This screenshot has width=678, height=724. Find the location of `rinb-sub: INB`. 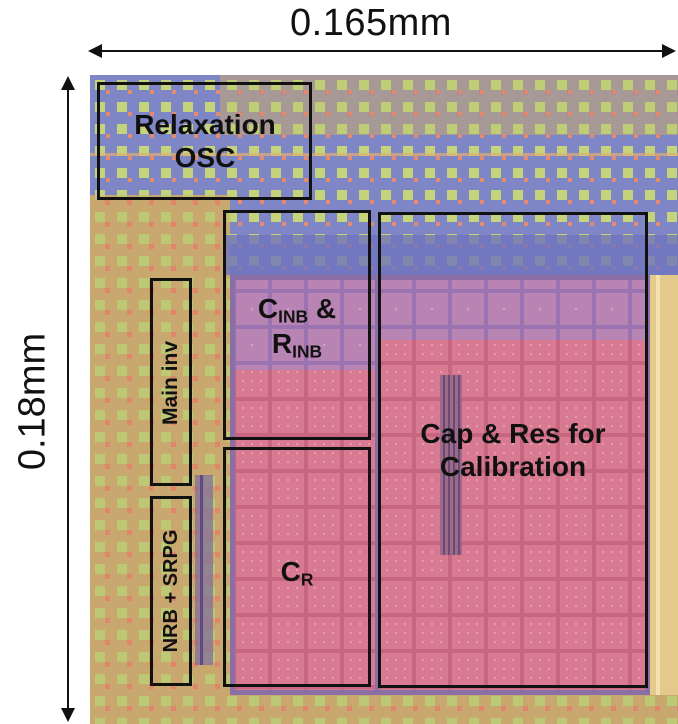

rinb-sub: INB is located at coordinates (307, 351).